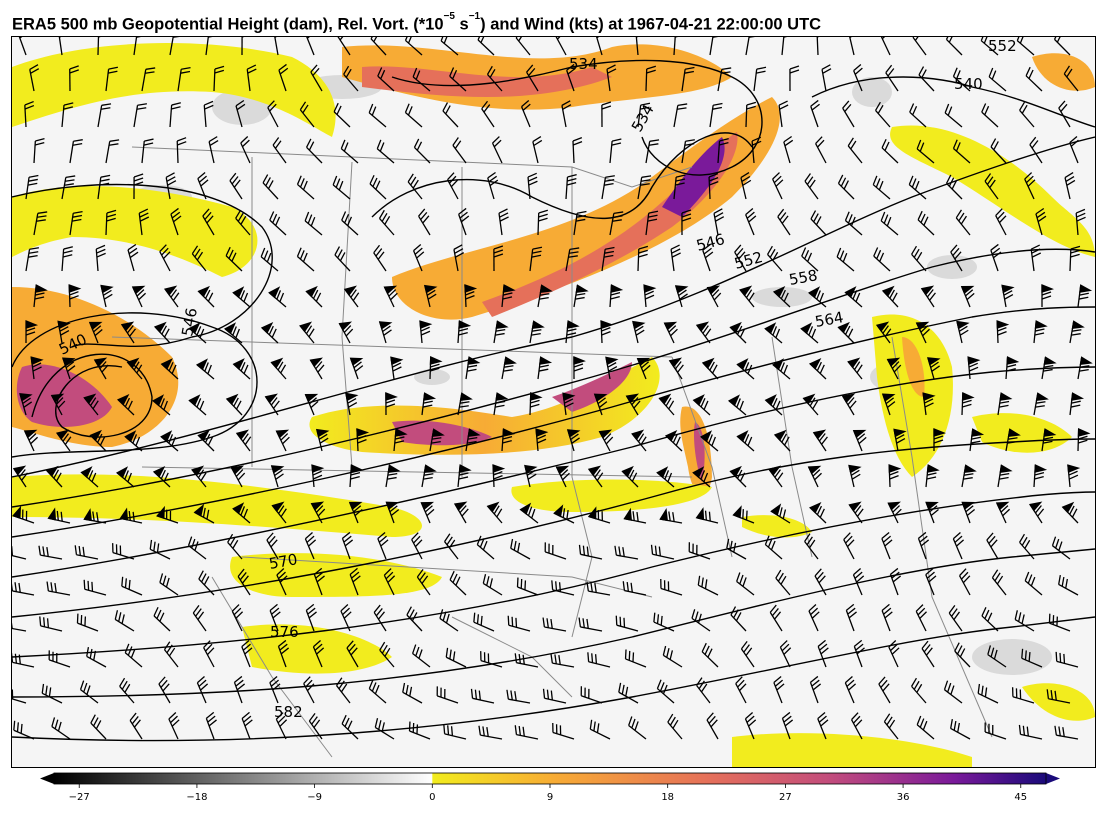 Image resolution: width=1100 pixels, height=815 pixels. What do you see at coordinates (829, 319) in the screenshot?
I see `contour-label: 564` at bounding box center [829, 319].